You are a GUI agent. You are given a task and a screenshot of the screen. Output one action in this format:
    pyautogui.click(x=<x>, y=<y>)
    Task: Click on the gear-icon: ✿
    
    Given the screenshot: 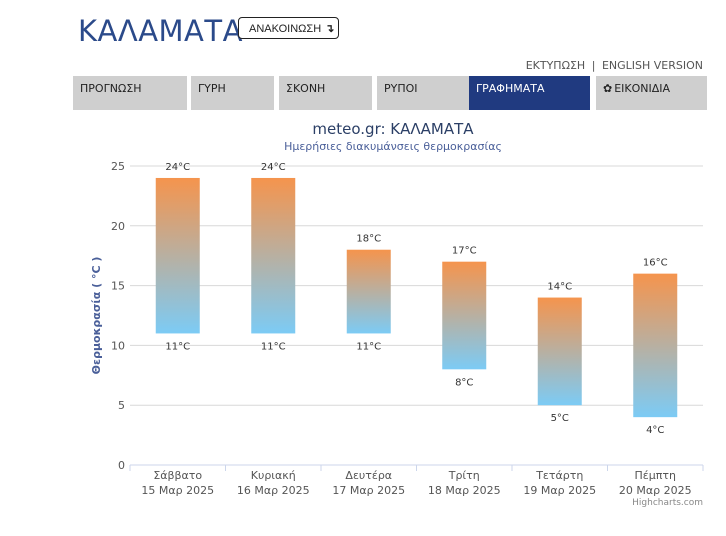 What is the action you would take?
    pyautogui.click(x=608, y=88)
    